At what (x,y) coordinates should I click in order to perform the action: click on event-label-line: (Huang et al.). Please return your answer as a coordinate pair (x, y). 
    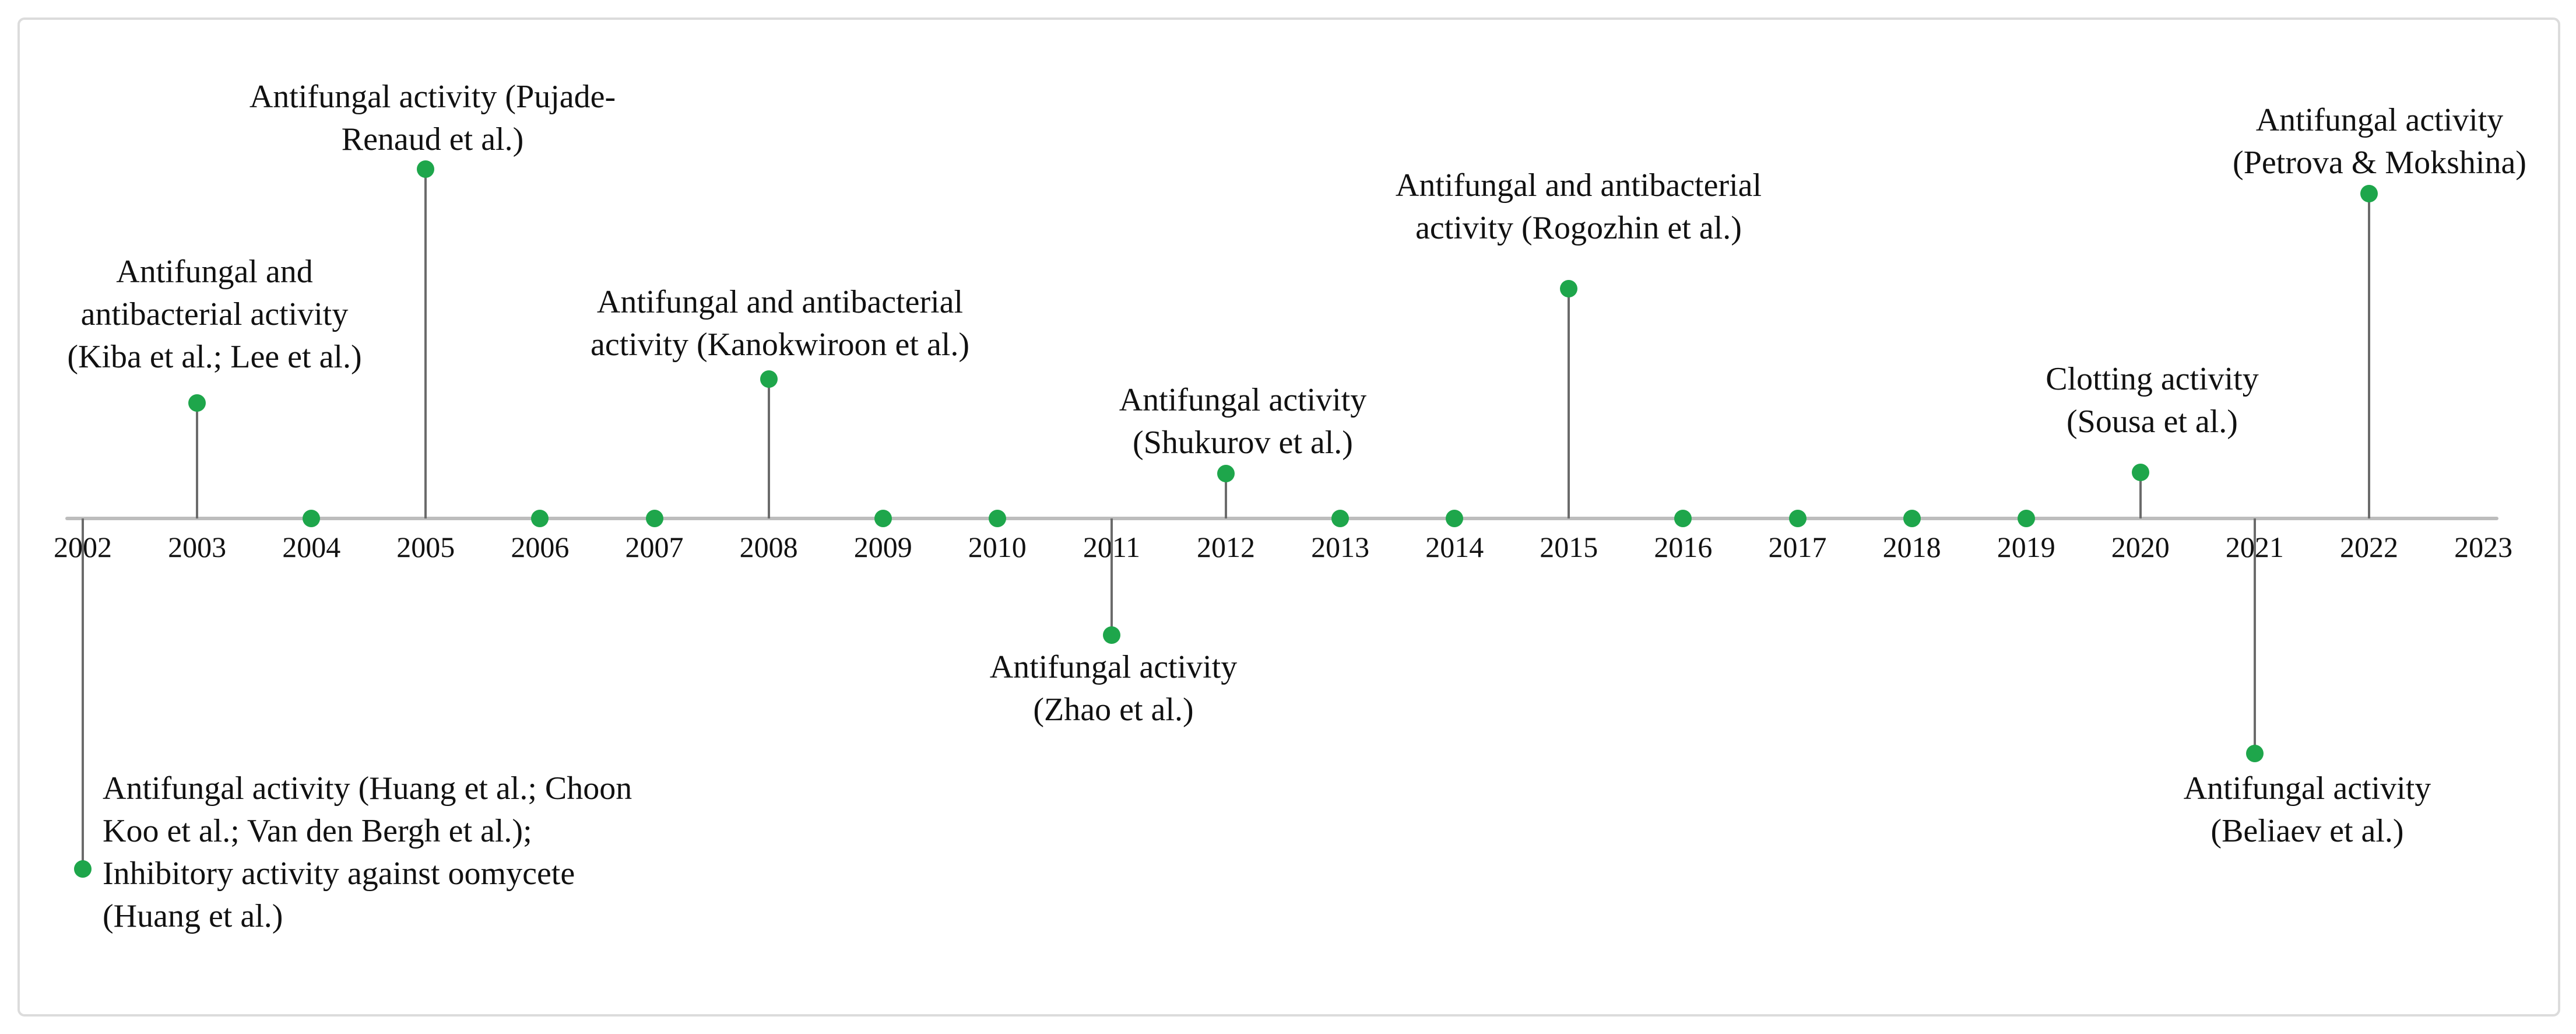
    Looking at the image, I should click on (193, 916).